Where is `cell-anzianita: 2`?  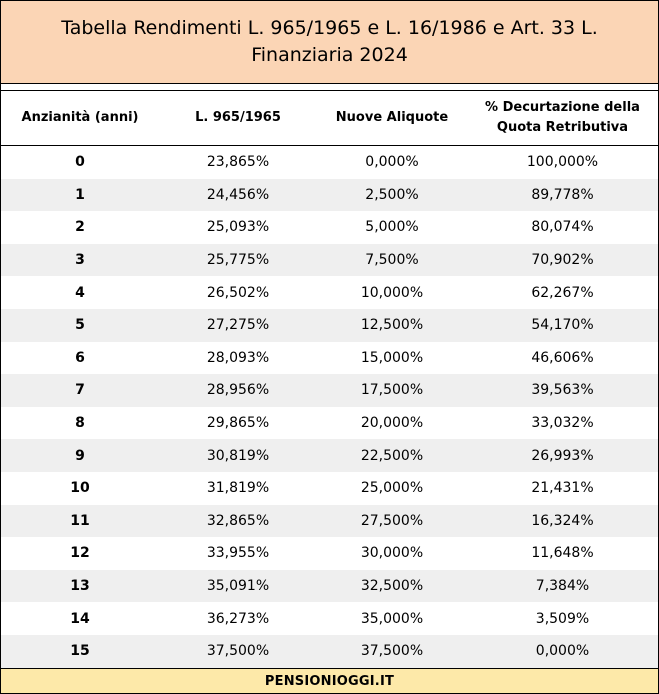 cell-anzianita: 2 is located at coordinates (80, 227).